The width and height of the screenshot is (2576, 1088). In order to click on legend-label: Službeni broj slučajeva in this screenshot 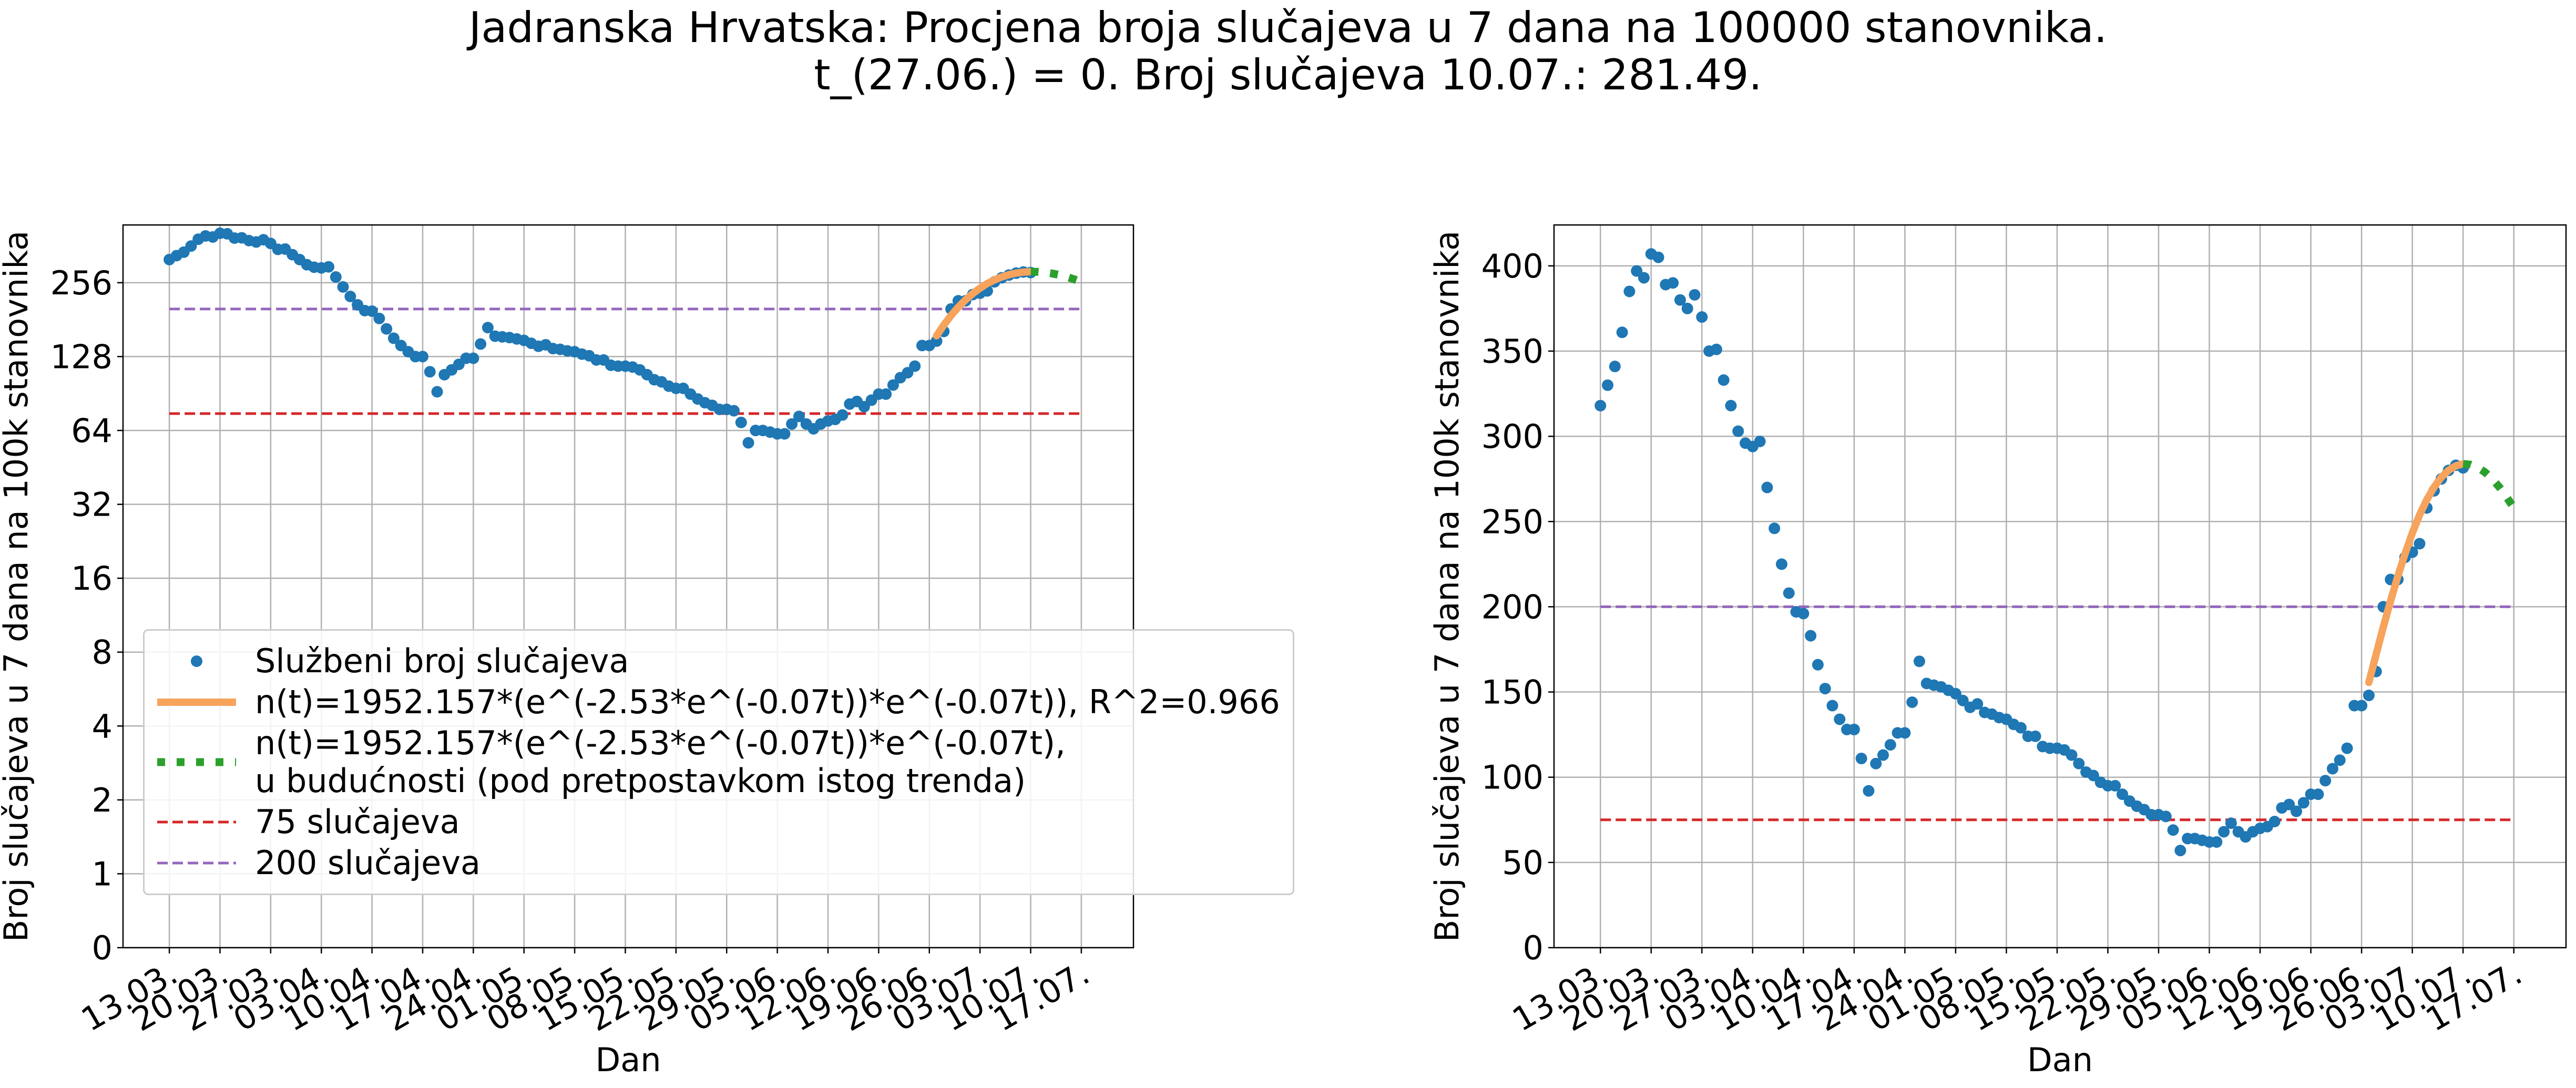, I will do `click(442, 661)`.